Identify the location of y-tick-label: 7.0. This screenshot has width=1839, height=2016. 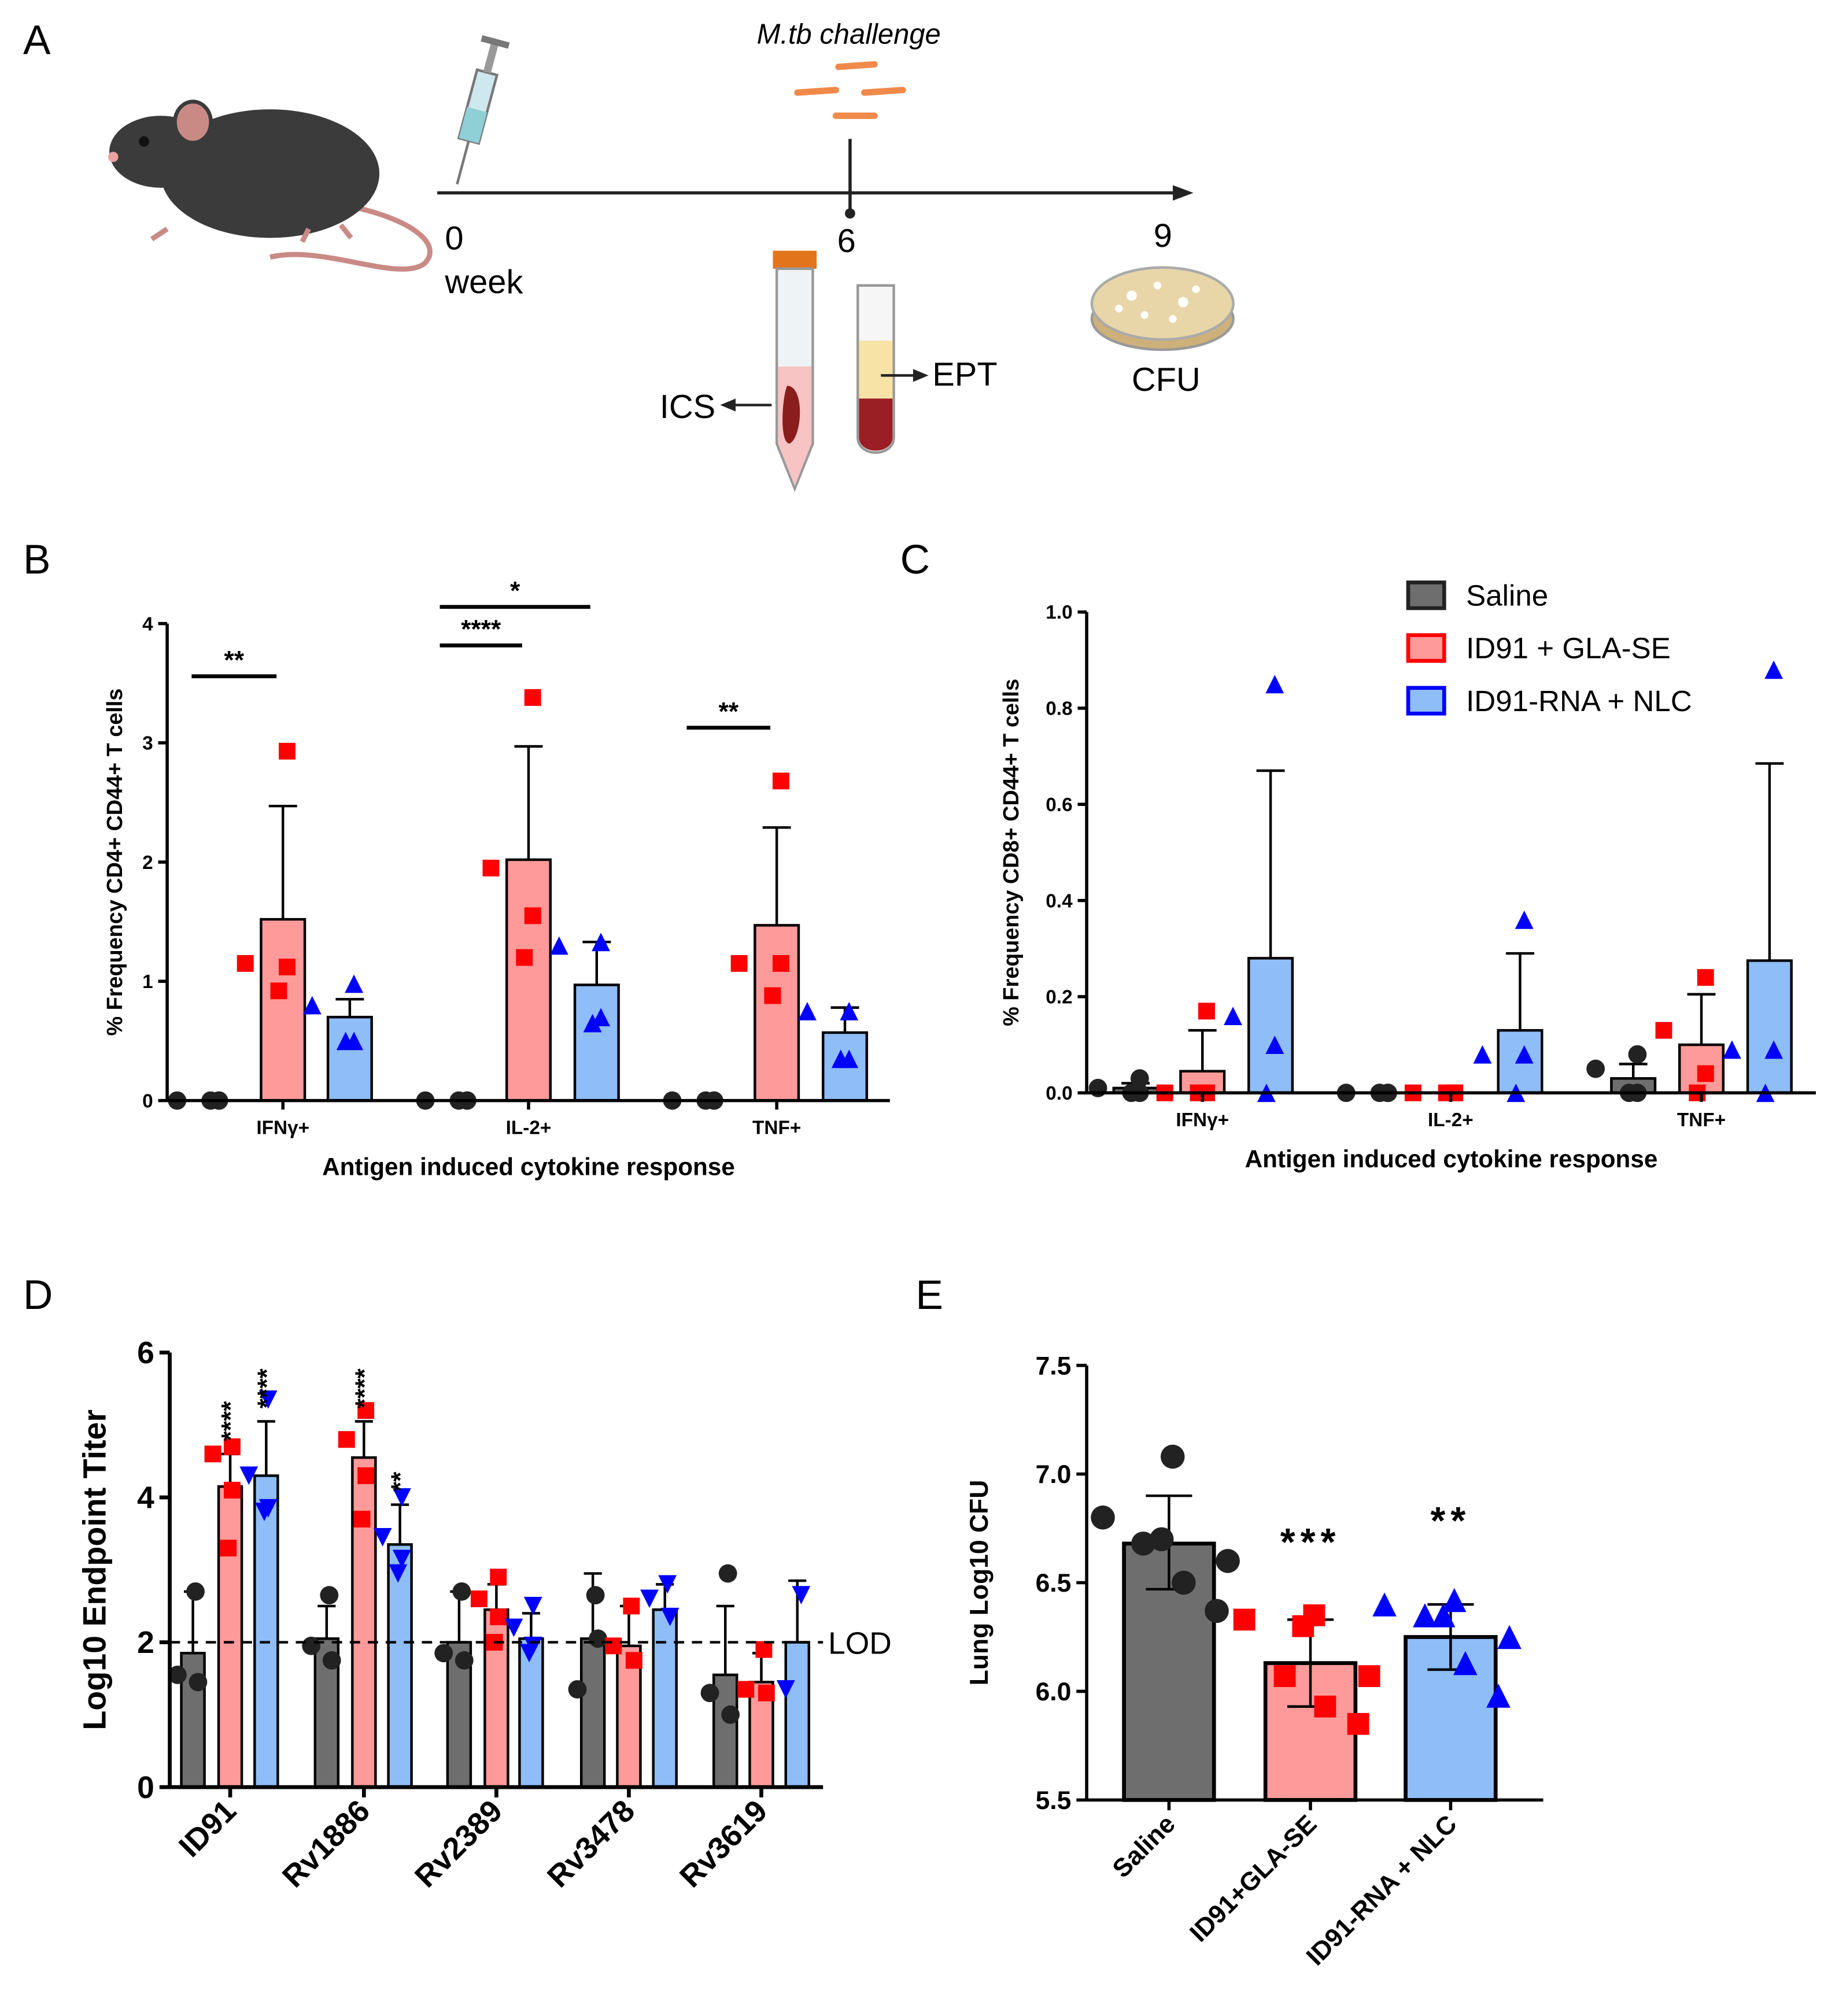
(1054, 1474).